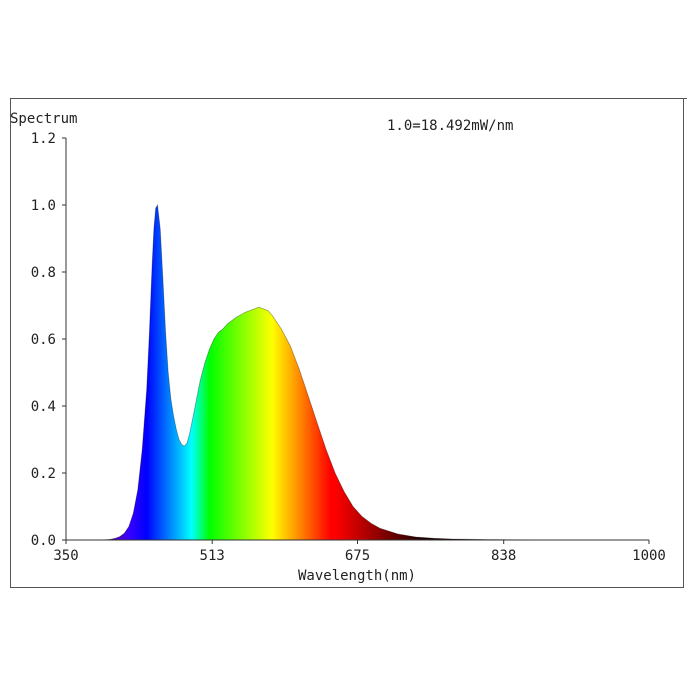 This screenshot has width=700, height=700. Describe the element at coordinates (450, 126) in the screenshot. I see `scale-annotation: 1.0=18.492mW/nm` at that location.